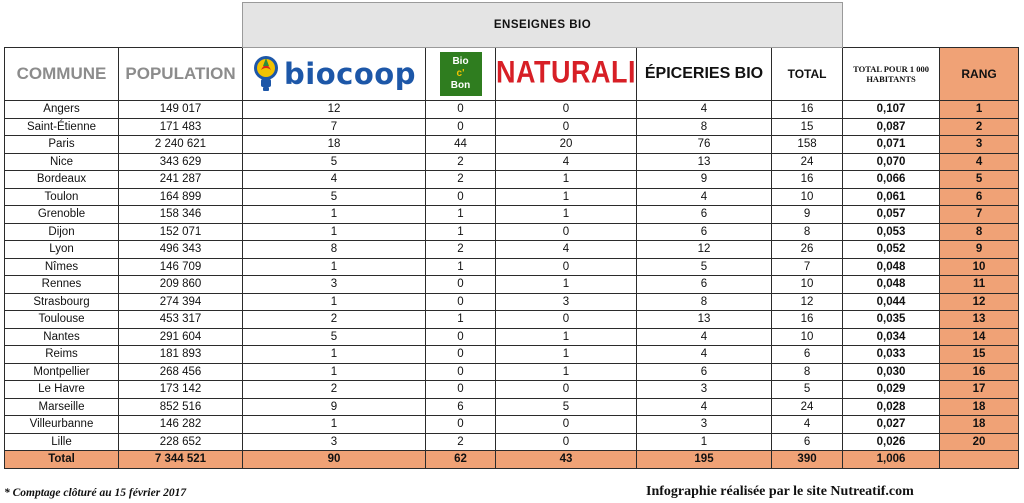 This screenshot has height=503, width=1024. I want to click on cell-rang: 3, so click(979, 144).